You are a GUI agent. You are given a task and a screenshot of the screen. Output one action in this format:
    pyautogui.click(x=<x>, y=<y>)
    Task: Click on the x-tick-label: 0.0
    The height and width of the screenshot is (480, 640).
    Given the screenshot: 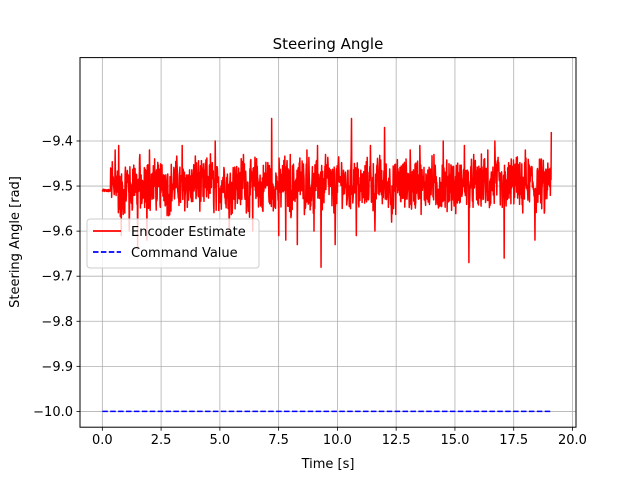 What is the action you would take?
    pyautogui.click(x=102, y=440)
    